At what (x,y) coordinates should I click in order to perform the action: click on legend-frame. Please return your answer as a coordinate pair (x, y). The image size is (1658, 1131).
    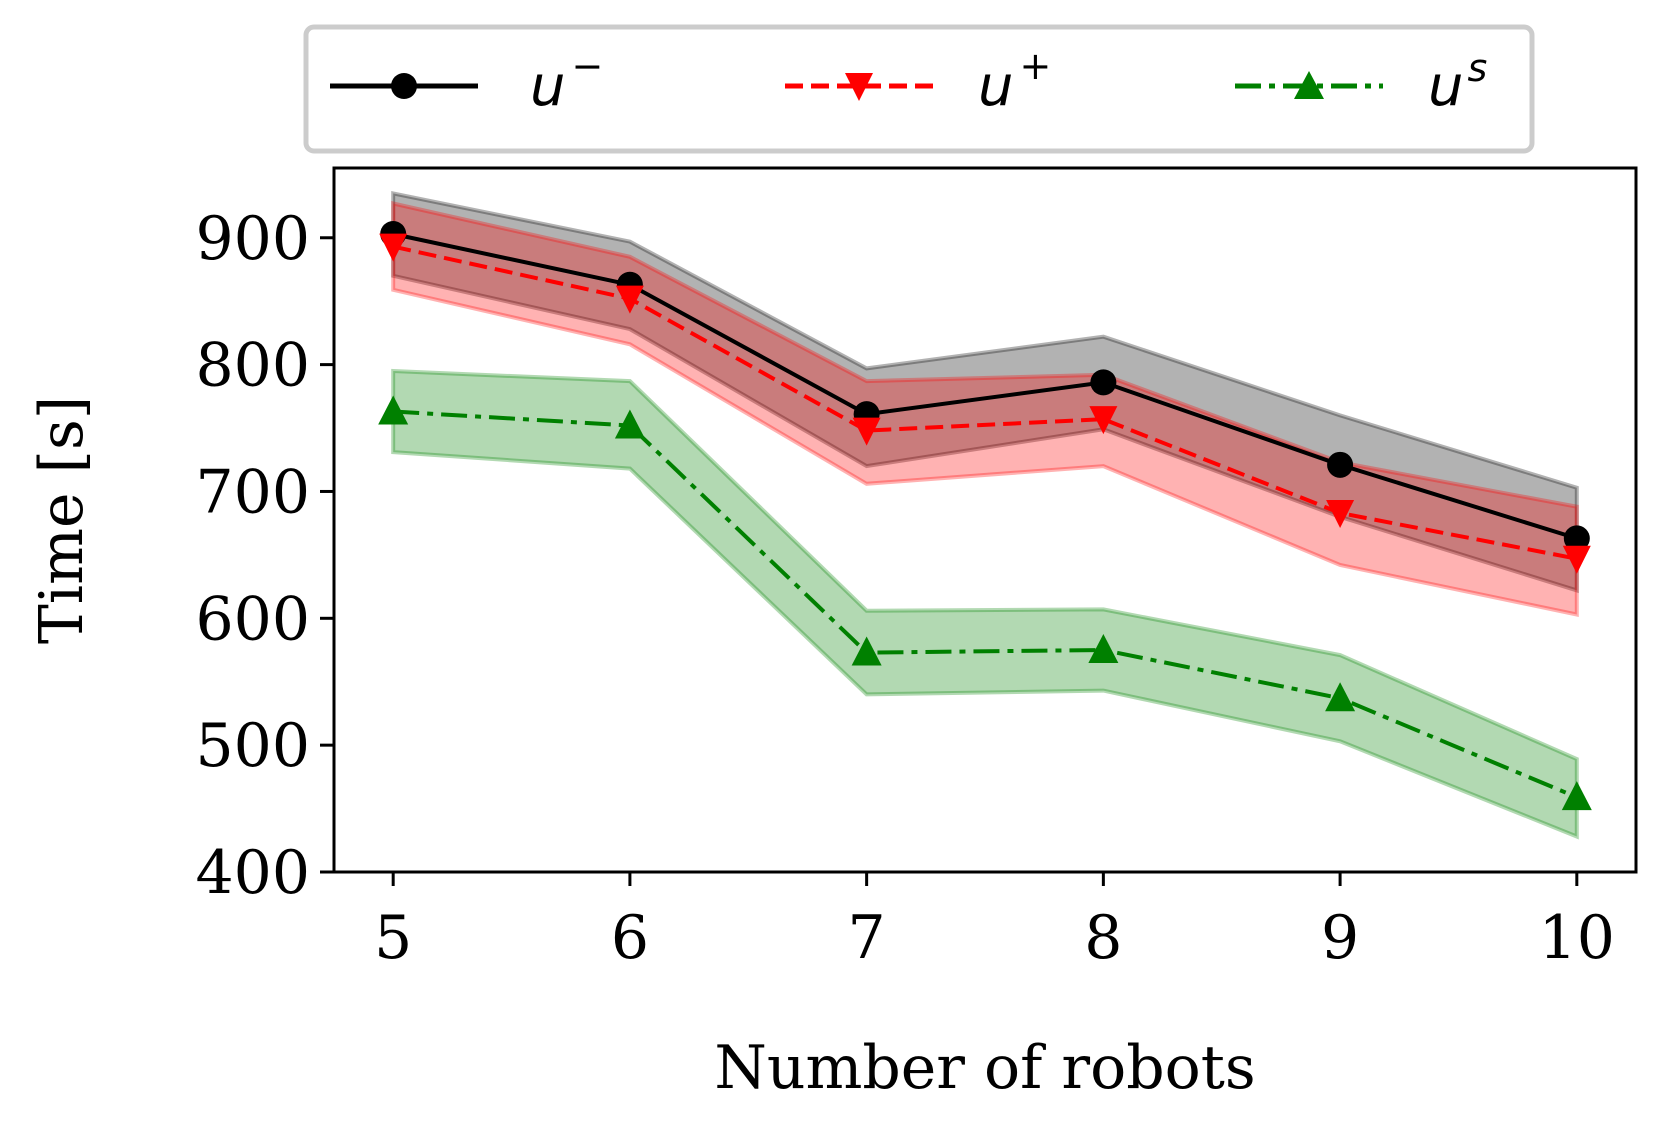
    Looking at the image, I should click on (919, 89).